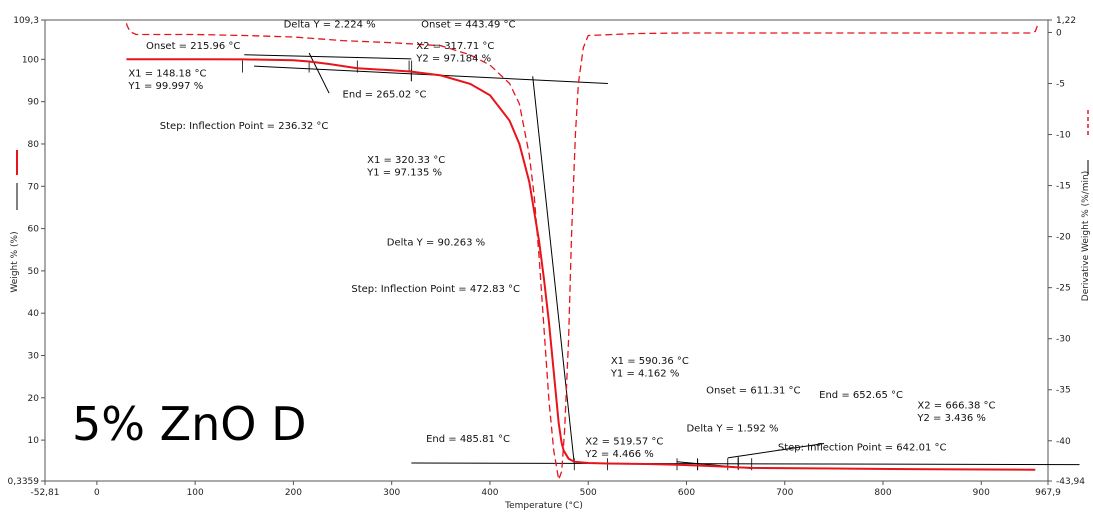 The width and height of the screenshot is (1093, 516). What do you see at coordinates (645, 374) in the screenshot?
I see `annotation-label: Y1 = 4.162 %` at bounding box center [645, 374].